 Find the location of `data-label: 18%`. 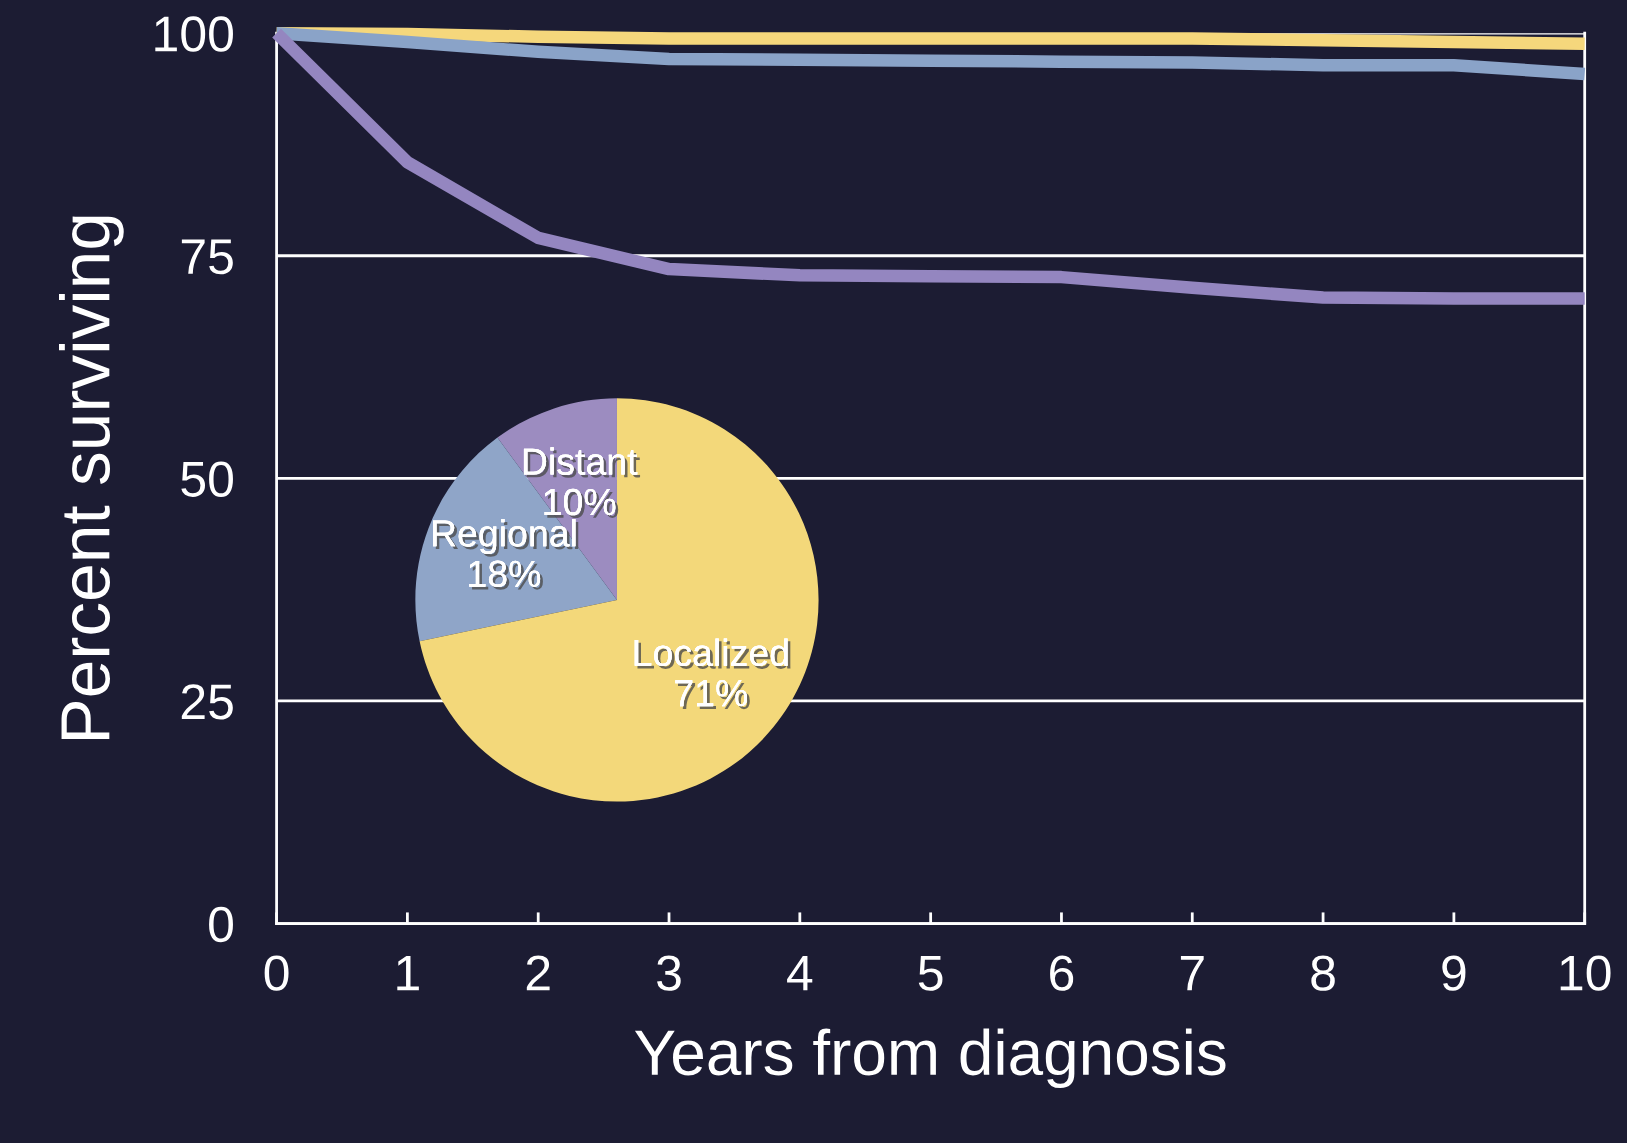

data-label: 18% is located at coordinates (506, 575).